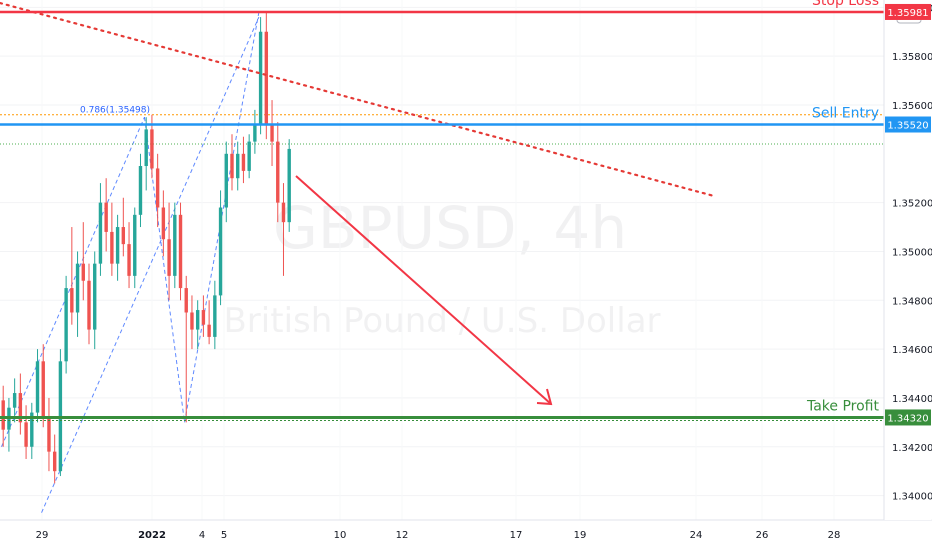 This screenshot has width=932, height=550. I want to click on time-tick-label: 19, so click(580, 535).